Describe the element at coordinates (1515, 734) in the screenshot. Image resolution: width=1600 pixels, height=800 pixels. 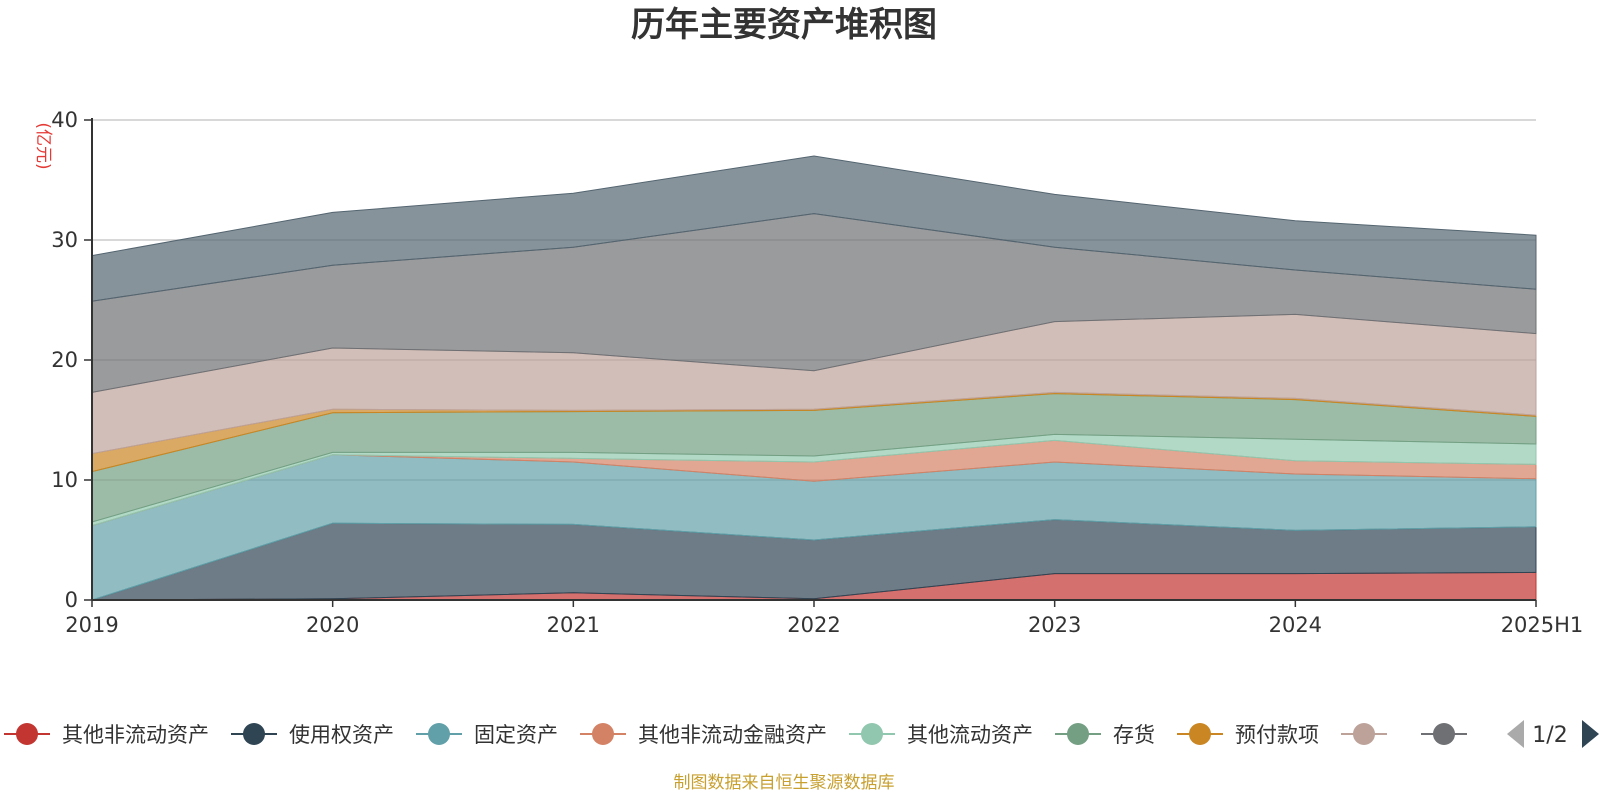
I see `pager-prev-icon` at that location.